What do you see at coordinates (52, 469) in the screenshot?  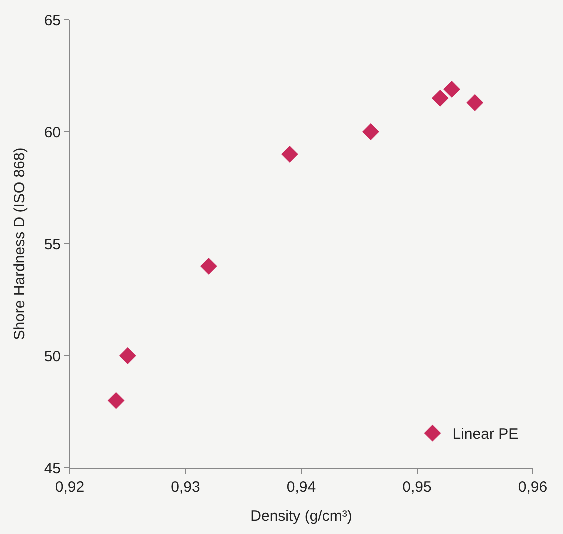 I see `y-tick-label: 45` at bounding box center [52, 469].